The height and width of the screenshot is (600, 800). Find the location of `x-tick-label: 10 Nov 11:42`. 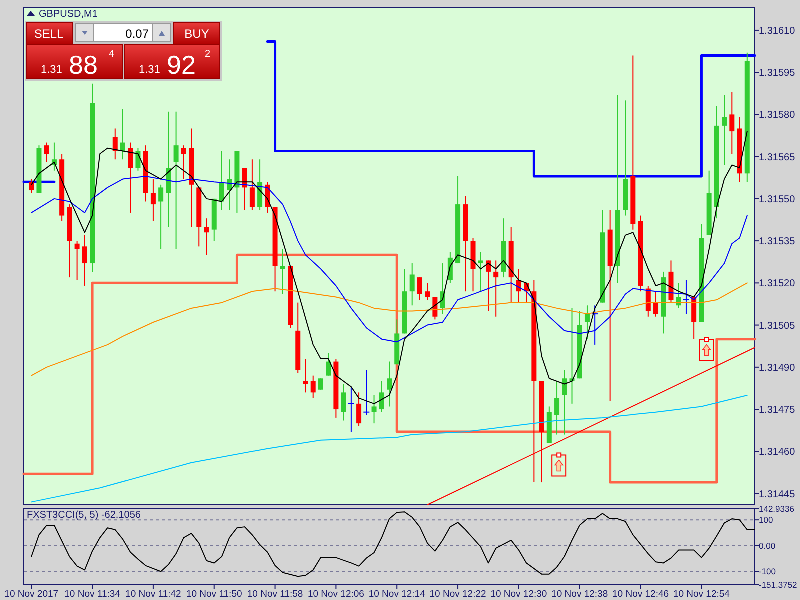

x-tick-label: 10 Nov 11:42 is located at coordinates (154, 594).